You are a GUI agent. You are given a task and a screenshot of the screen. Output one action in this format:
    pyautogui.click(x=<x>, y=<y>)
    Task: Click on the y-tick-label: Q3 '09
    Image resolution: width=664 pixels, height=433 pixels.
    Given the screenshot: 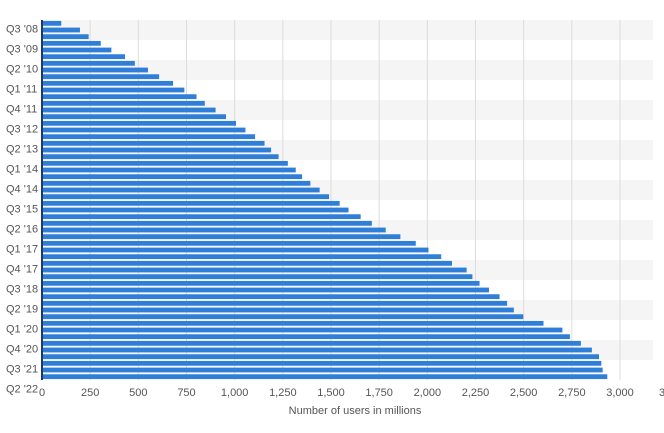 What is the action you would take?
    pyautogui.click(x=22, y=50)
    